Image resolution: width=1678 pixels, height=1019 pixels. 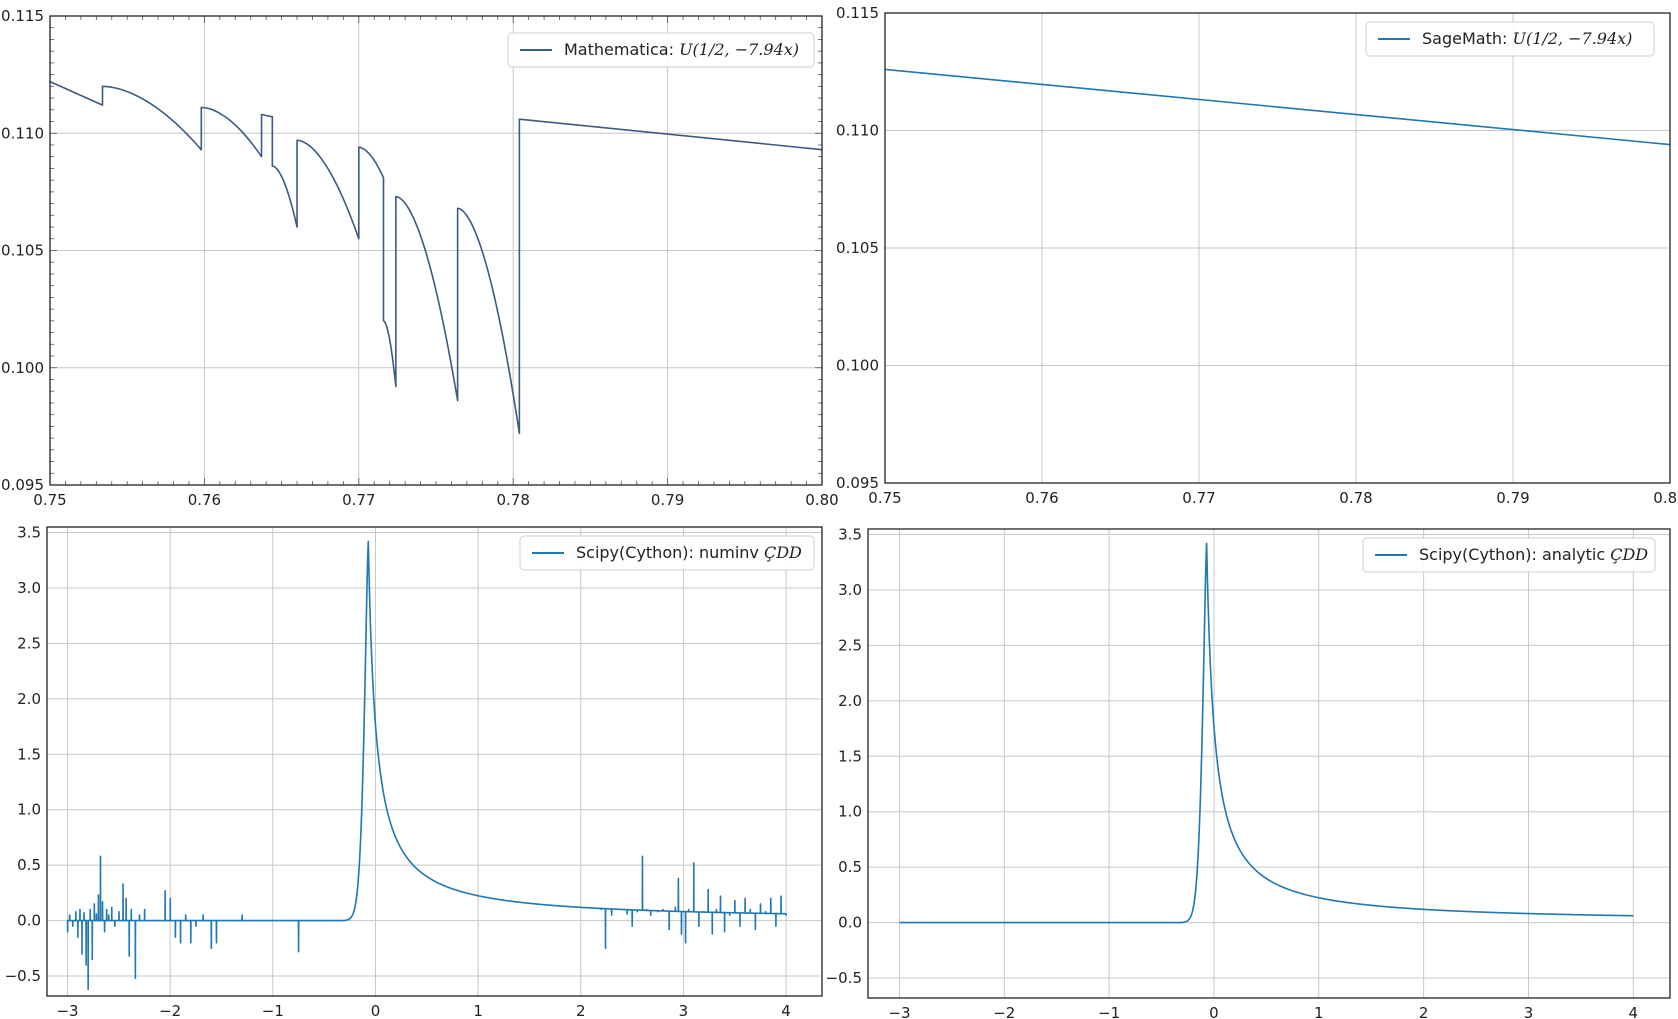 I want to click on legend-label-text: Scipy(Cython): analytic, so click(x=1514, y=554).